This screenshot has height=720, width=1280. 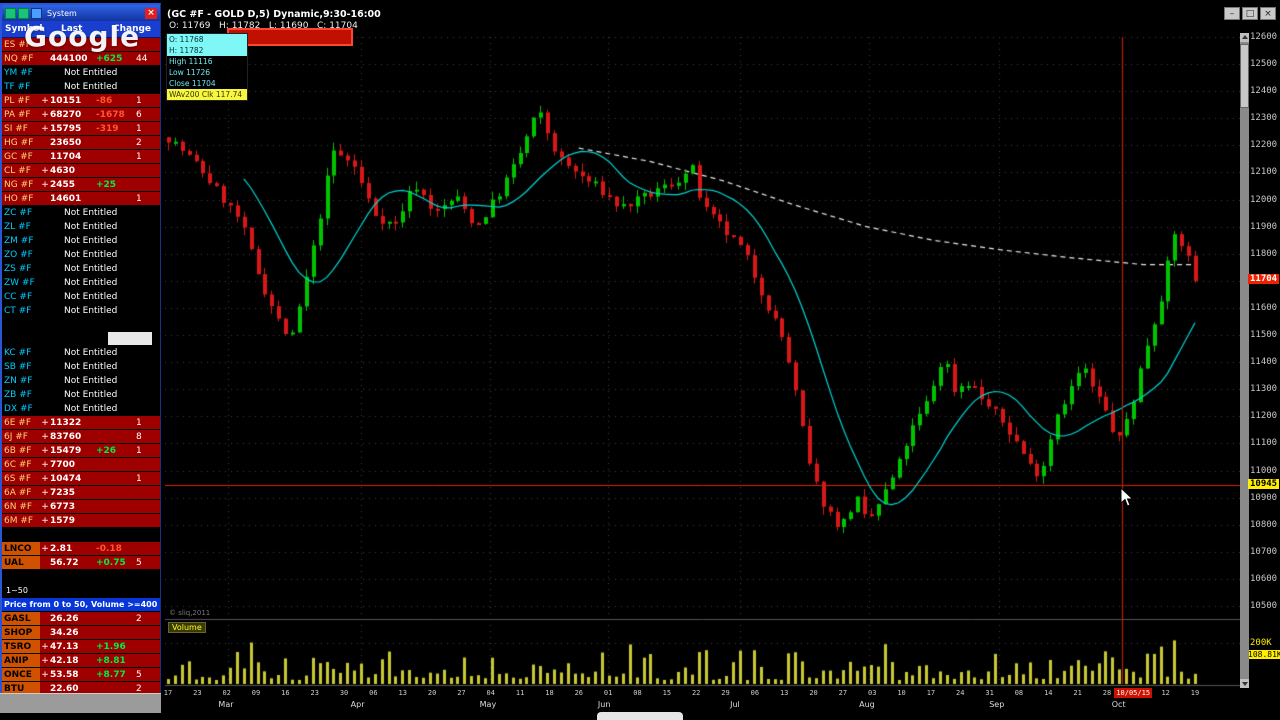 I want to click on last-cell: 15795, so click(x=66, y=129).